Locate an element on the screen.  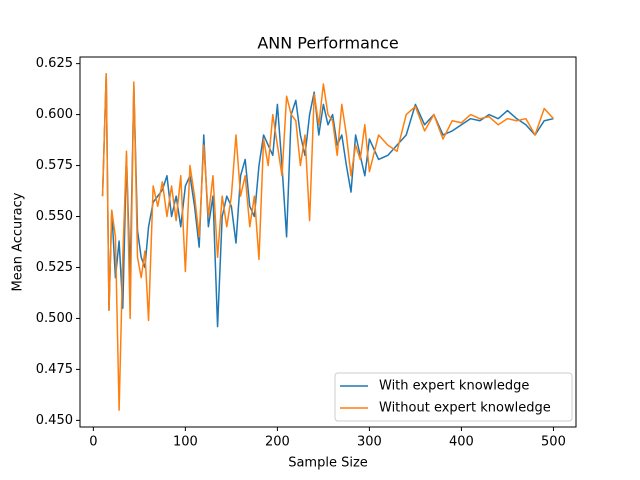
x-tick-label: 300 is located at coordinates (369, 442).